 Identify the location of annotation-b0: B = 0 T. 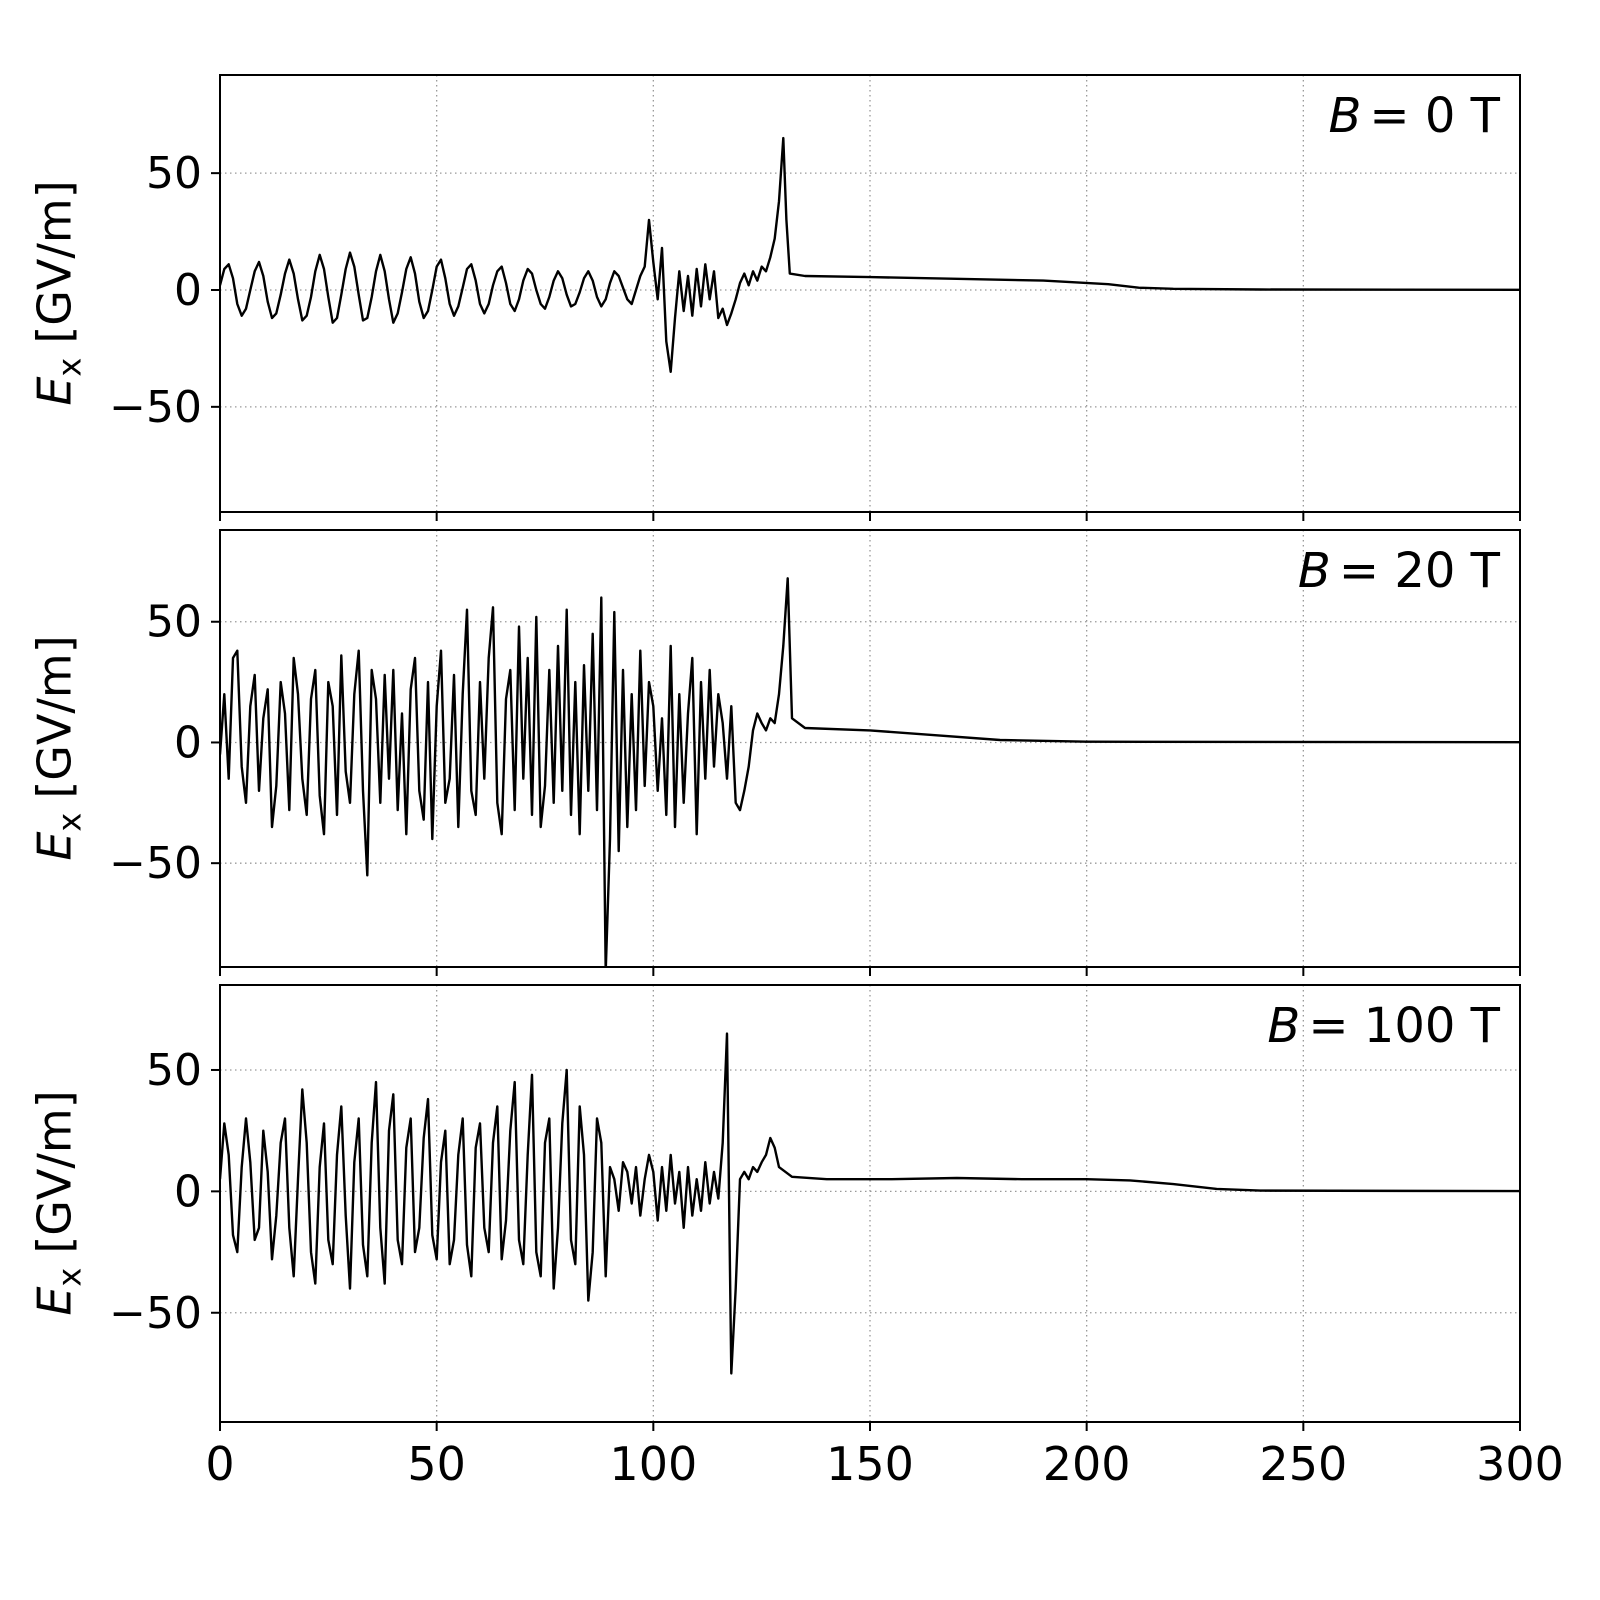
(1414, 116).